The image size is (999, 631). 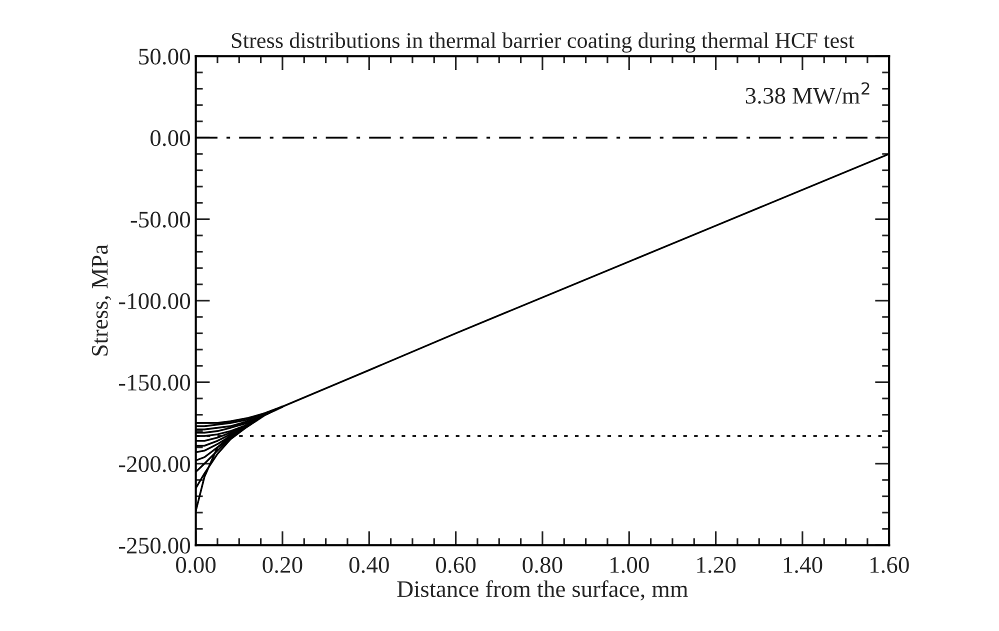 I want to click on x-tick-label: 0.40, so click(x=369, y=565).